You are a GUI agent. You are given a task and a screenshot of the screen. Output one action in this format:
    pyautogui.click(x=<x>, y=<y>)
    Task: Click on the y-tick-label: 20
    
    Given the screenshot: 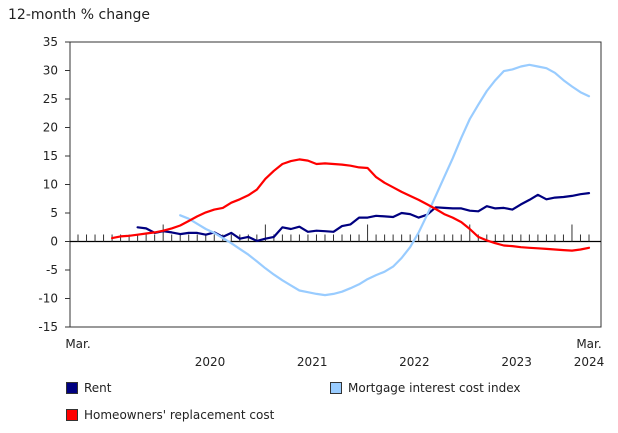 What is the action you would take?
    pyautogui.click(x=50, y=128)
    